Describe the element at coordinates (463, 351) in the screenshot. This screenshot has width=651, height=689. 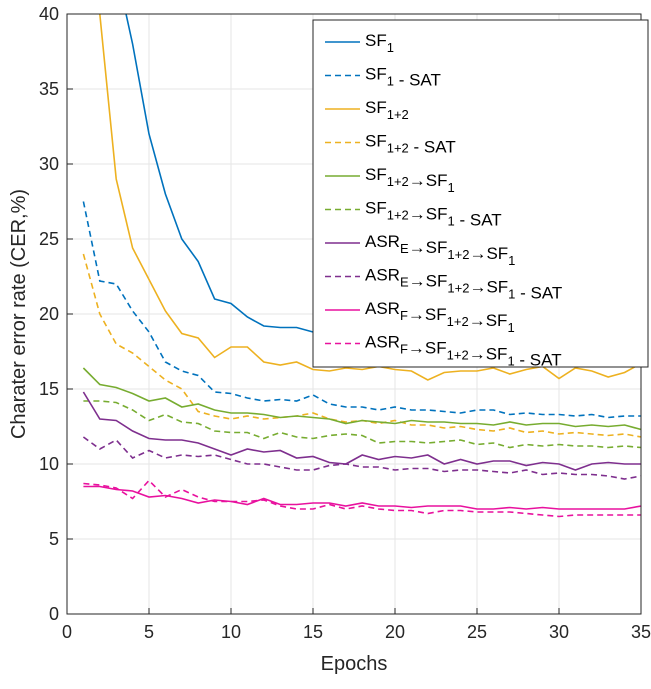
I see `legend-label: ASRF→SF1+2→SF1 - SAT` at that location.